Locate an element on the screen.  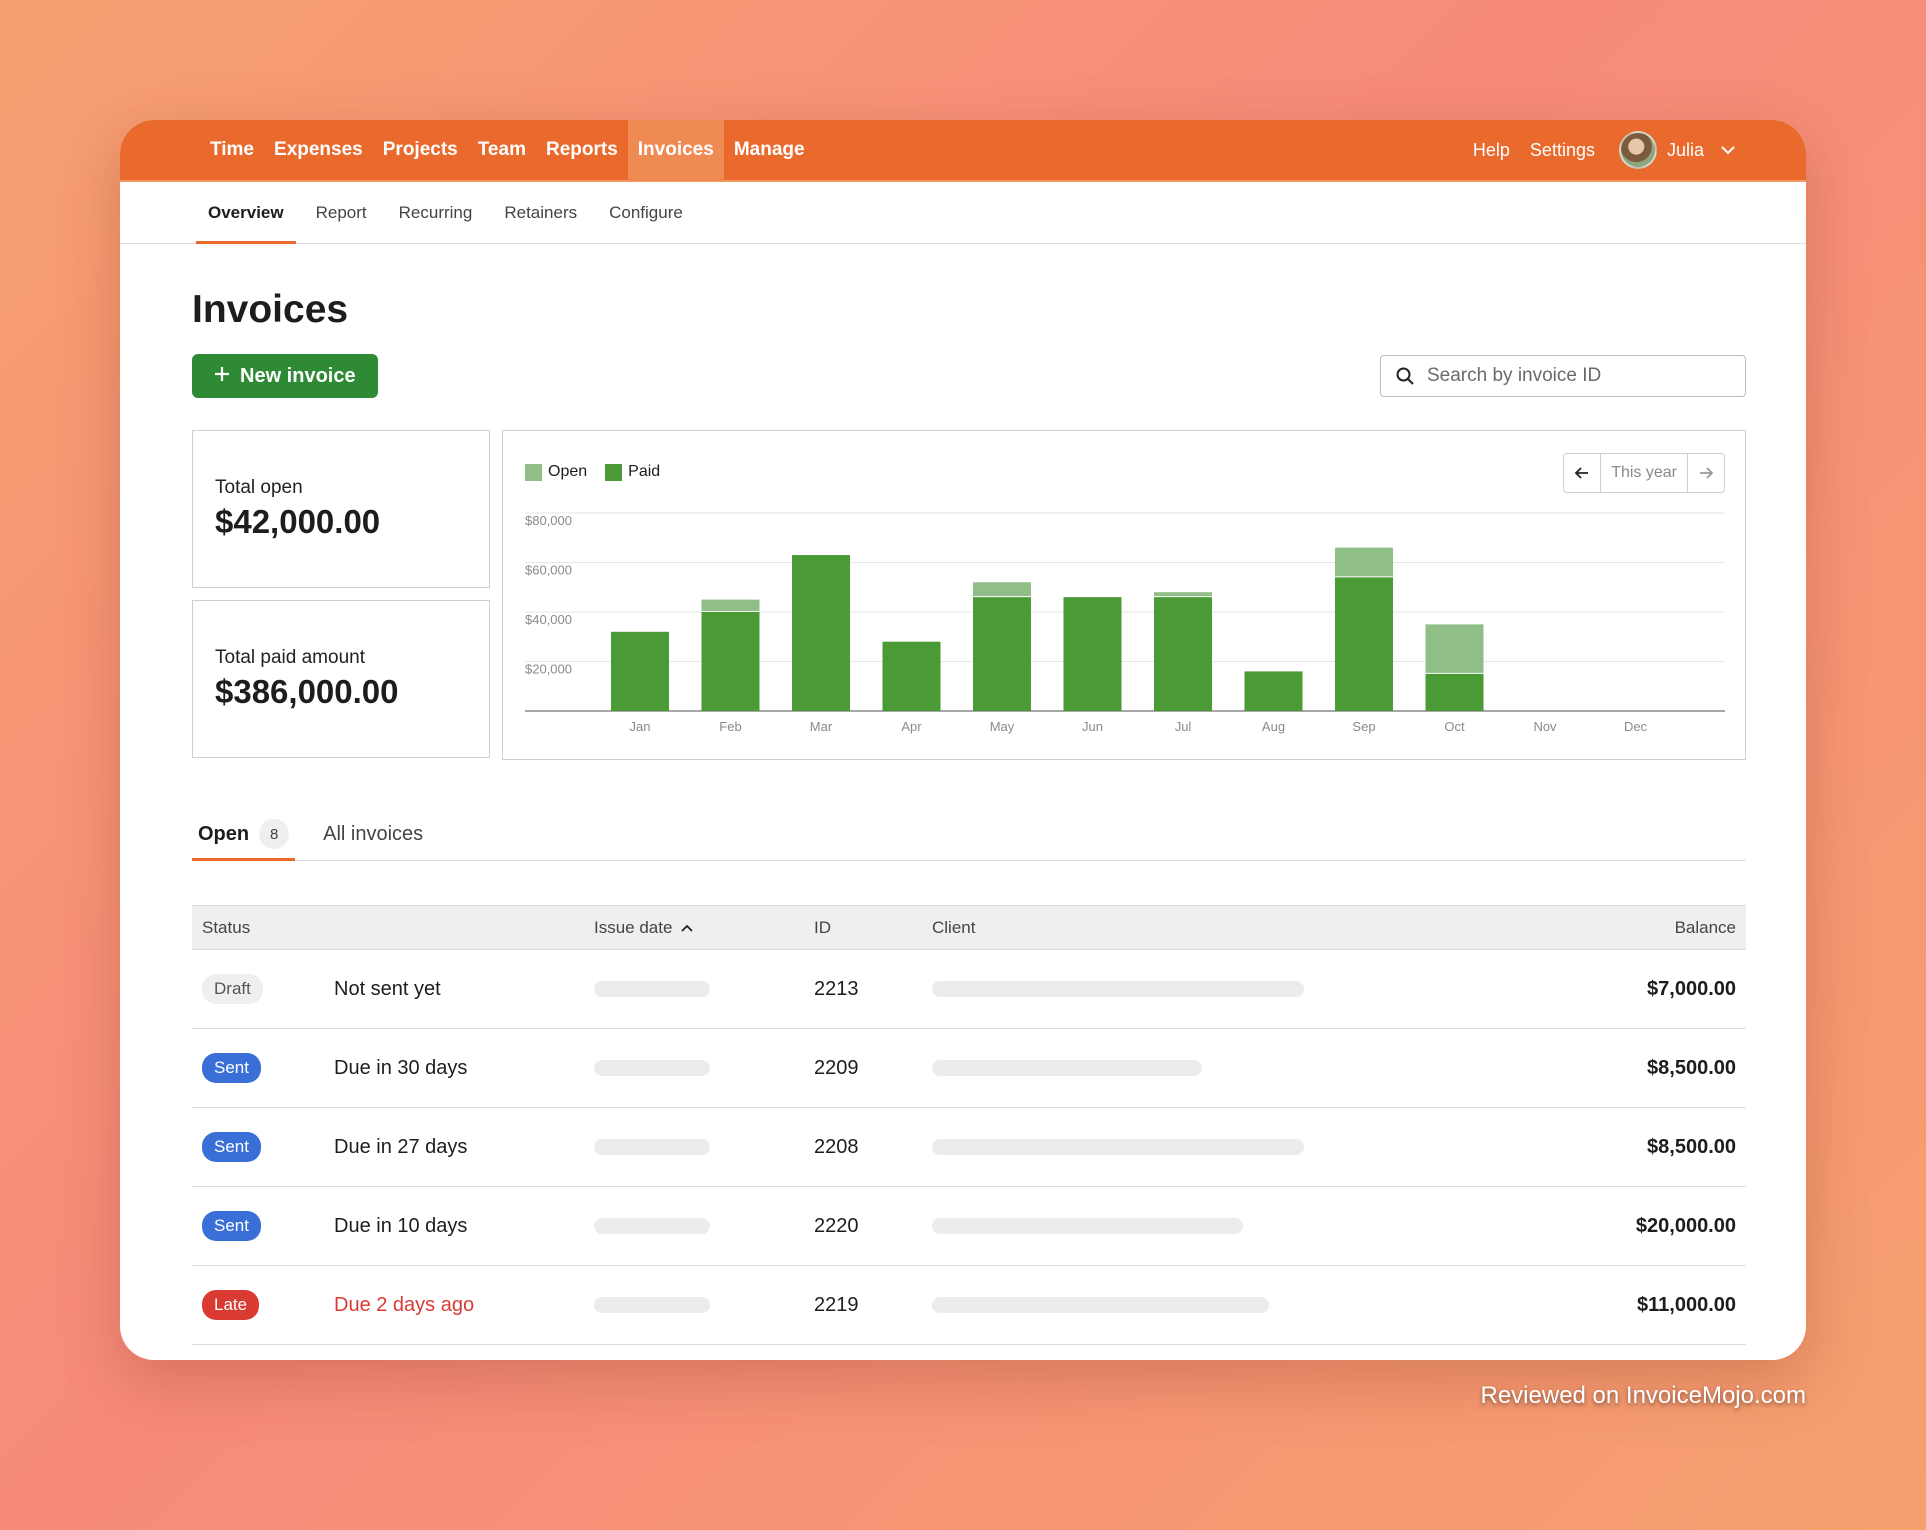
table-row: Draft Not sent yet 2213 $7,000.00 is located at coordinates (969, 989).